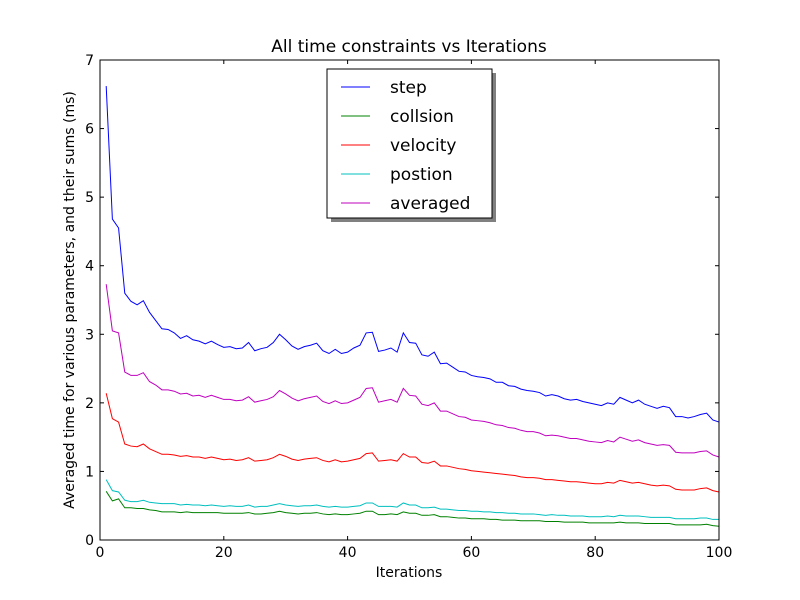 This screenshot has width=800, height=600. I want to click on chart-title: All time constraints vs Iterations, so click(409, 47).